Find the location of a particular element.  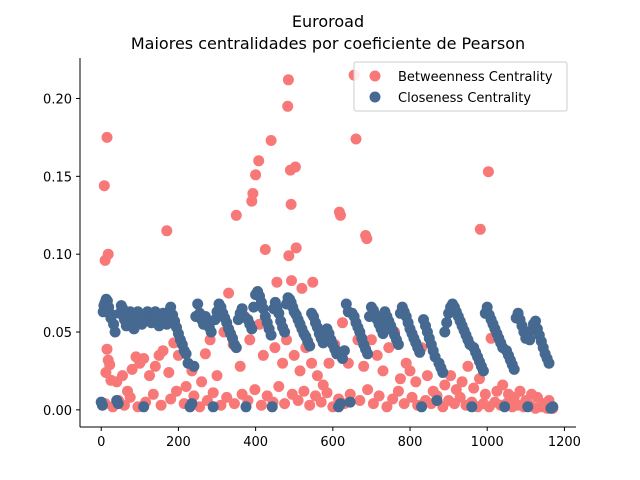

x-tick-label: 200 is located at coordinates (178, 442).